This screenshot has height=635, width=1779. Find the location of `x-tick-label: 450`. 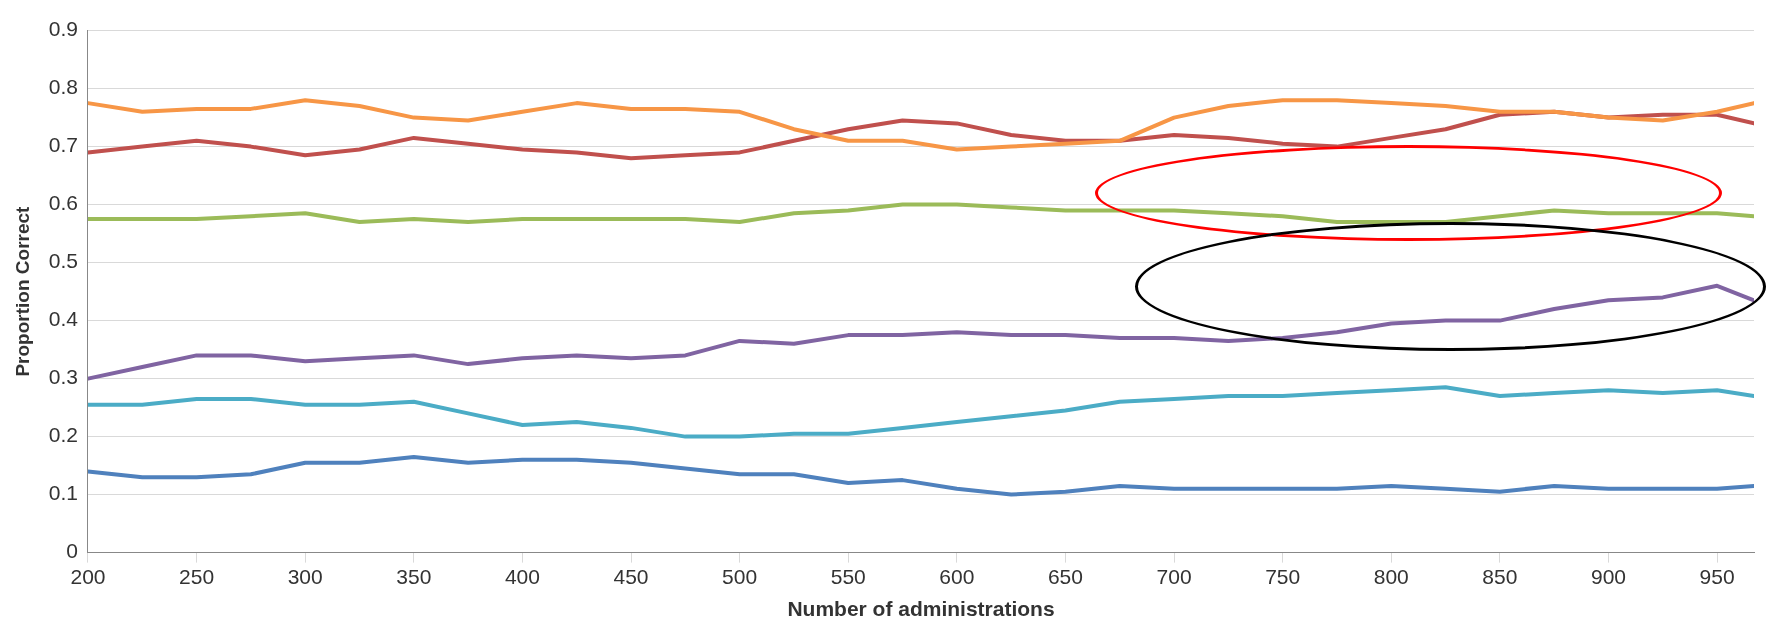

x-tick-label: 450 is located at coordinates (631, 576).